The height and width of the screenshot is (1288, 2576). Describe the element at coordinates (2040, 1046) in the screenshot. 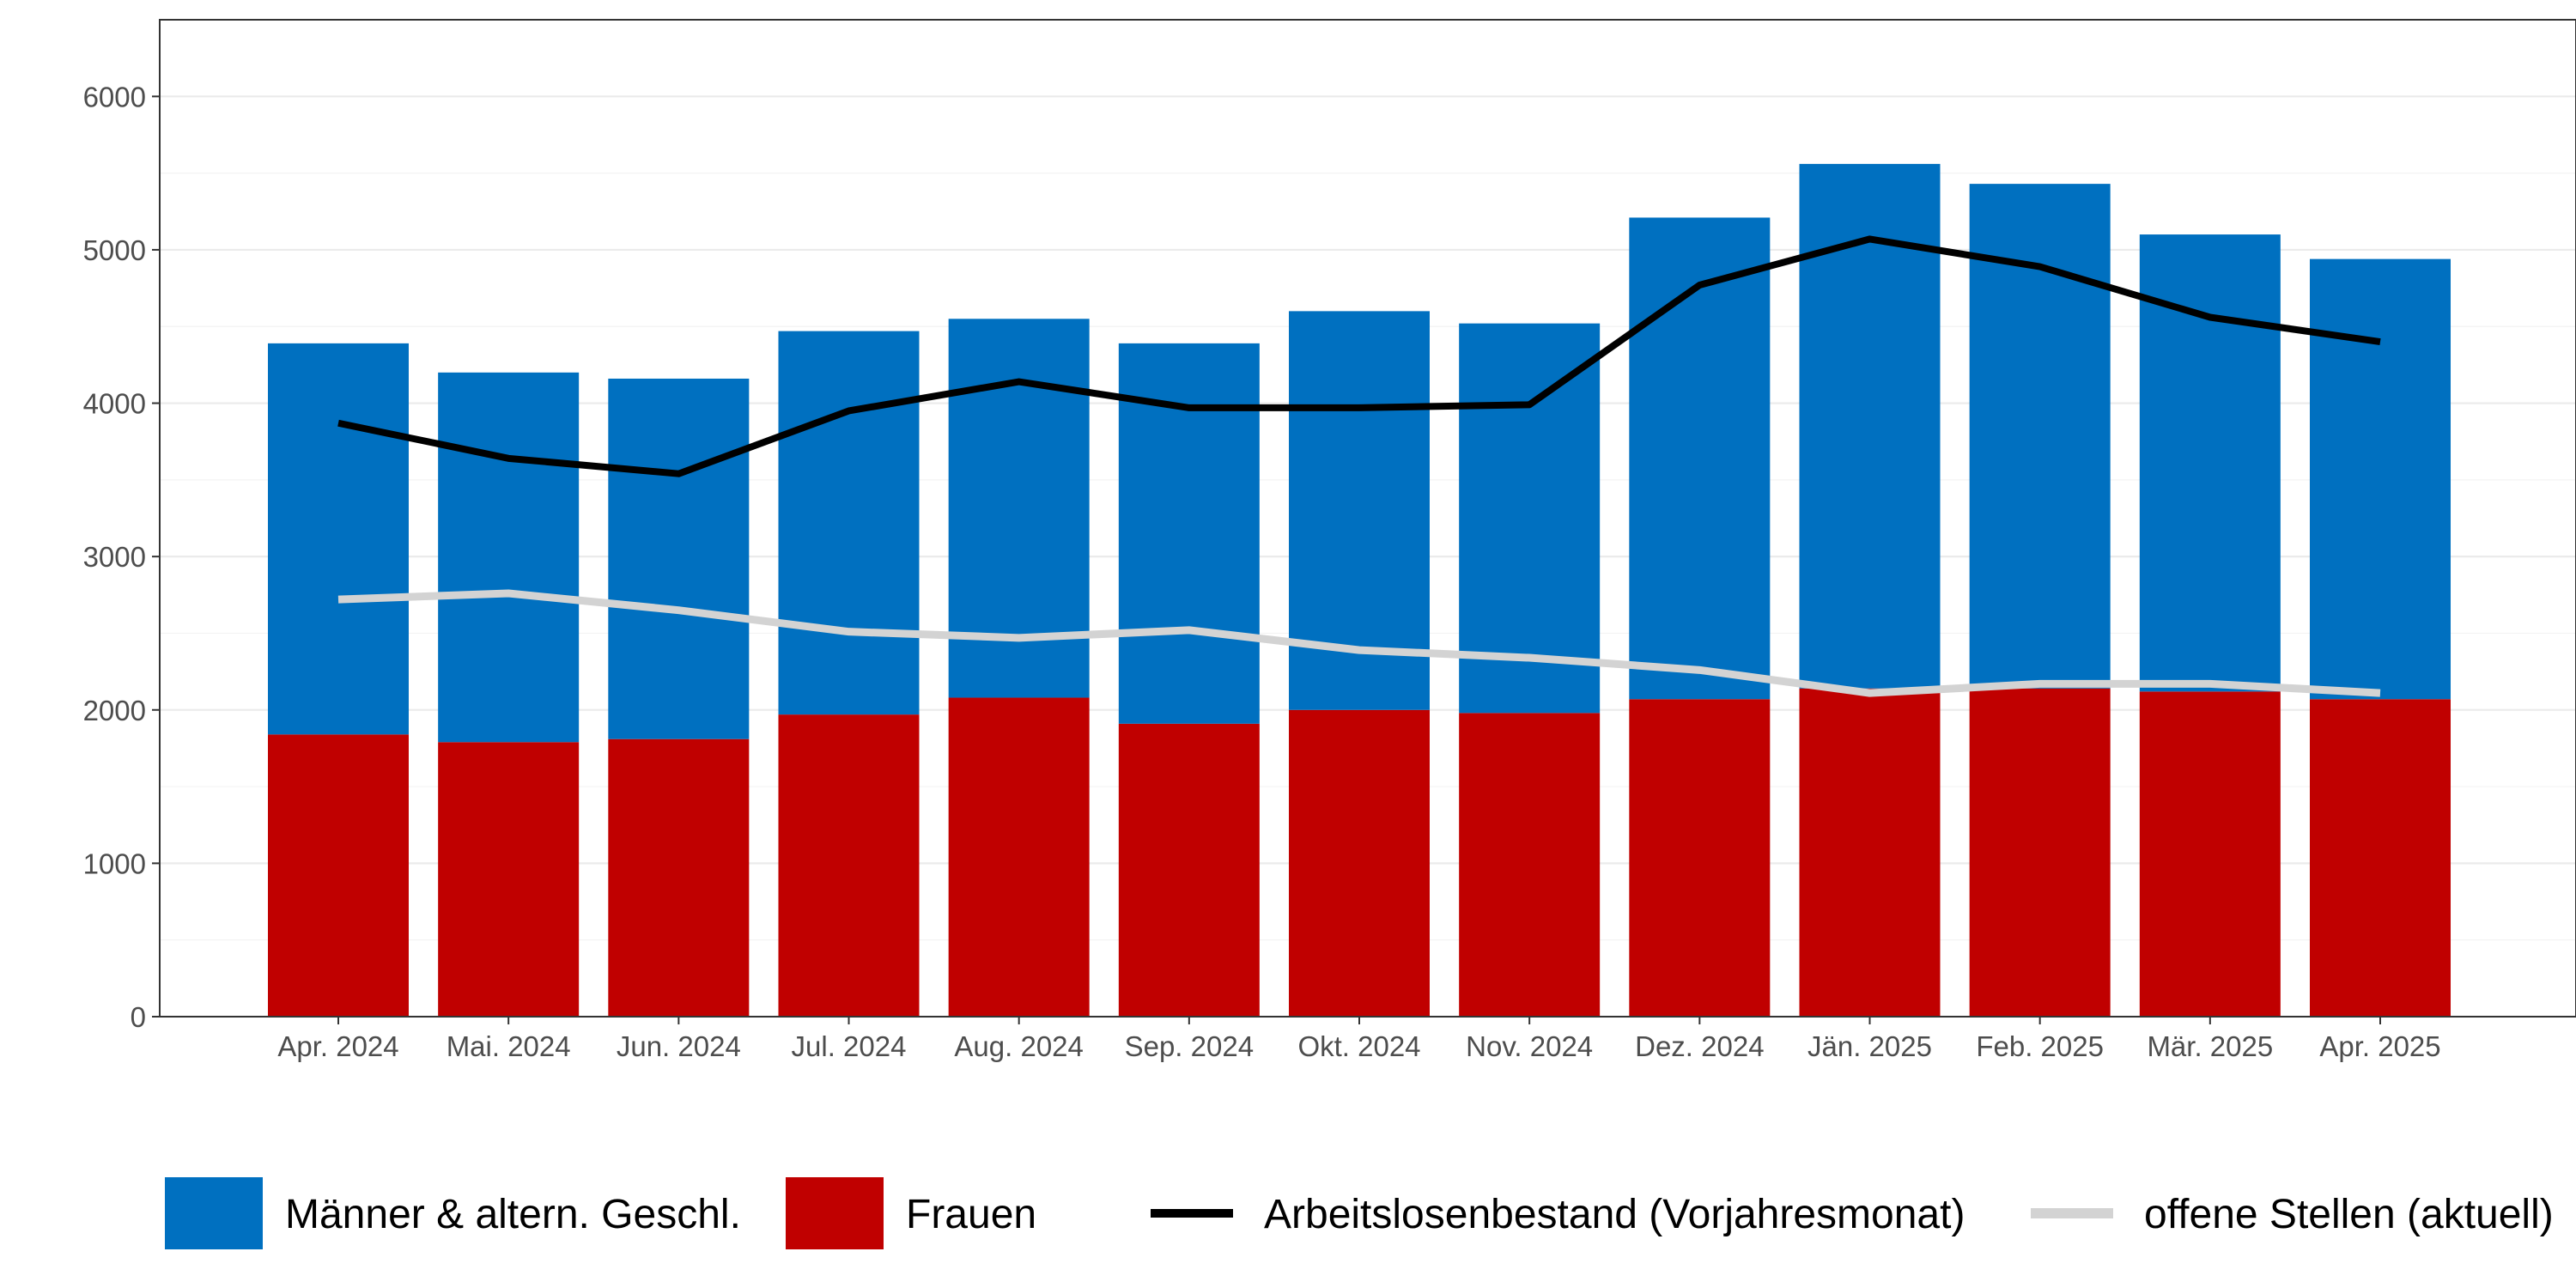

I see `x-tick-label: Feb. 2025` at that location.